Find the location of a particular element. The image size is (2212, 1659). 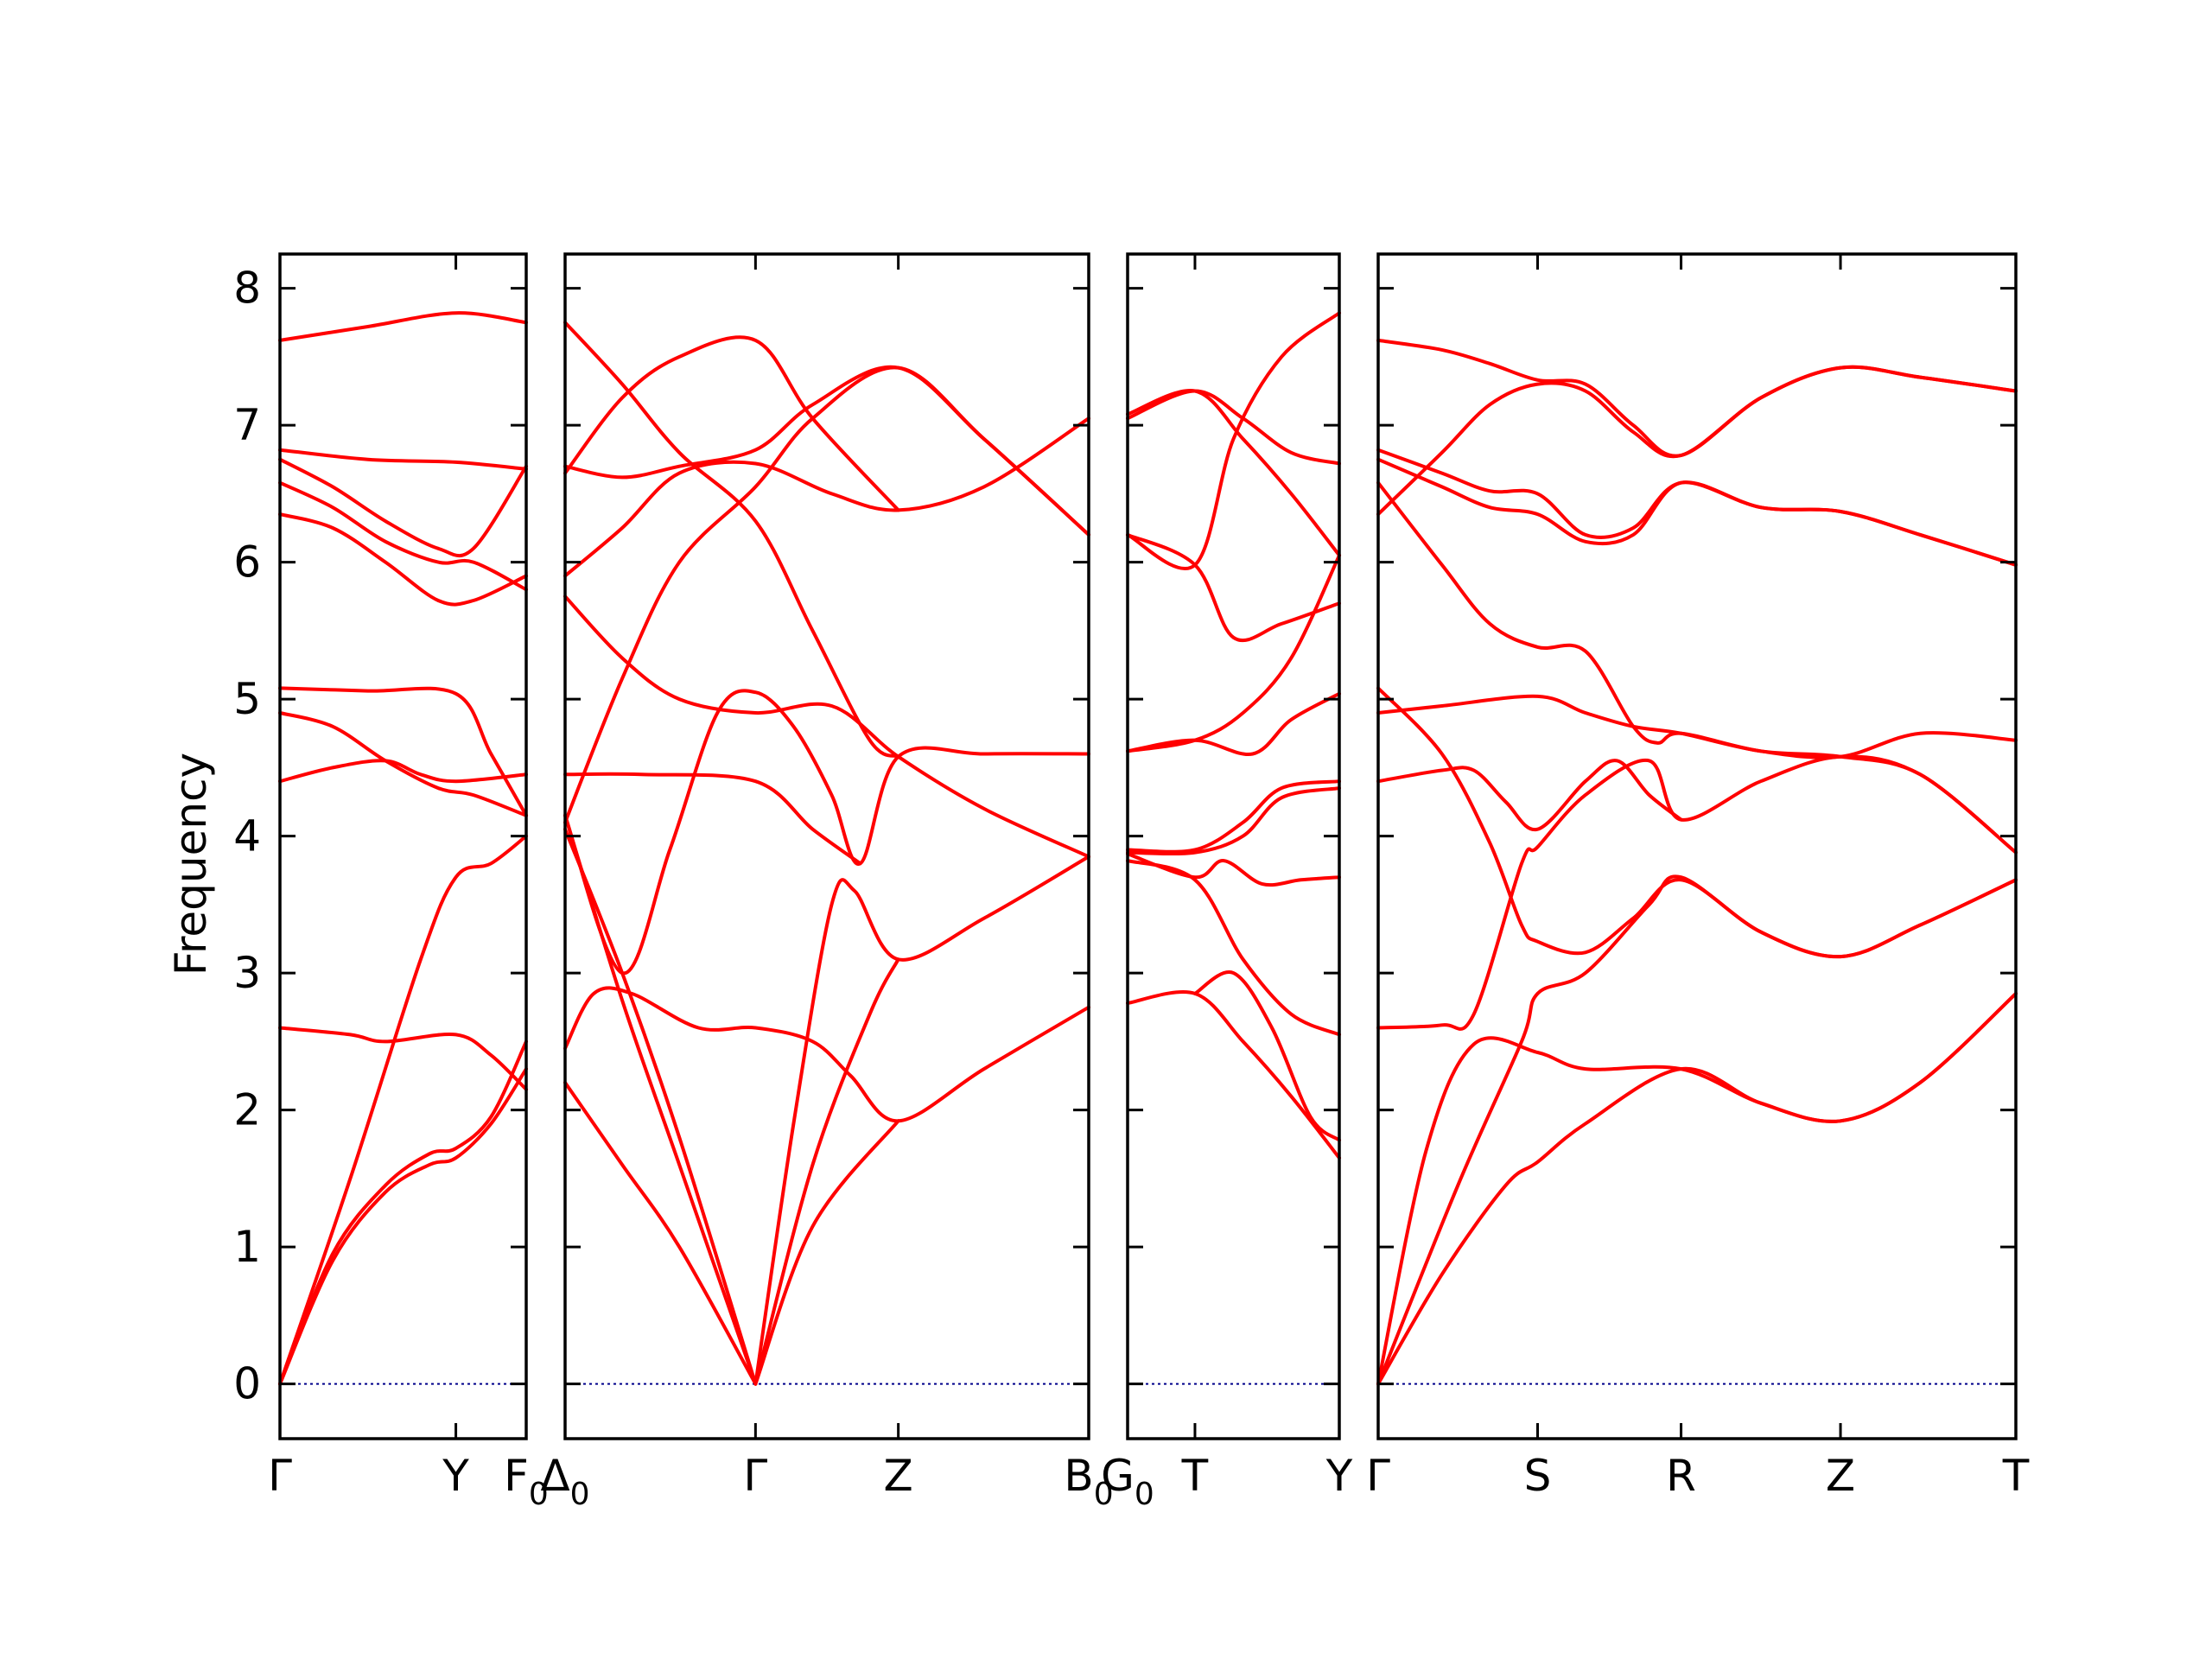

panel-1: Γ Y F0 0 1 2 3 4 5 6 7 8 is located at coordinates (391, 882).